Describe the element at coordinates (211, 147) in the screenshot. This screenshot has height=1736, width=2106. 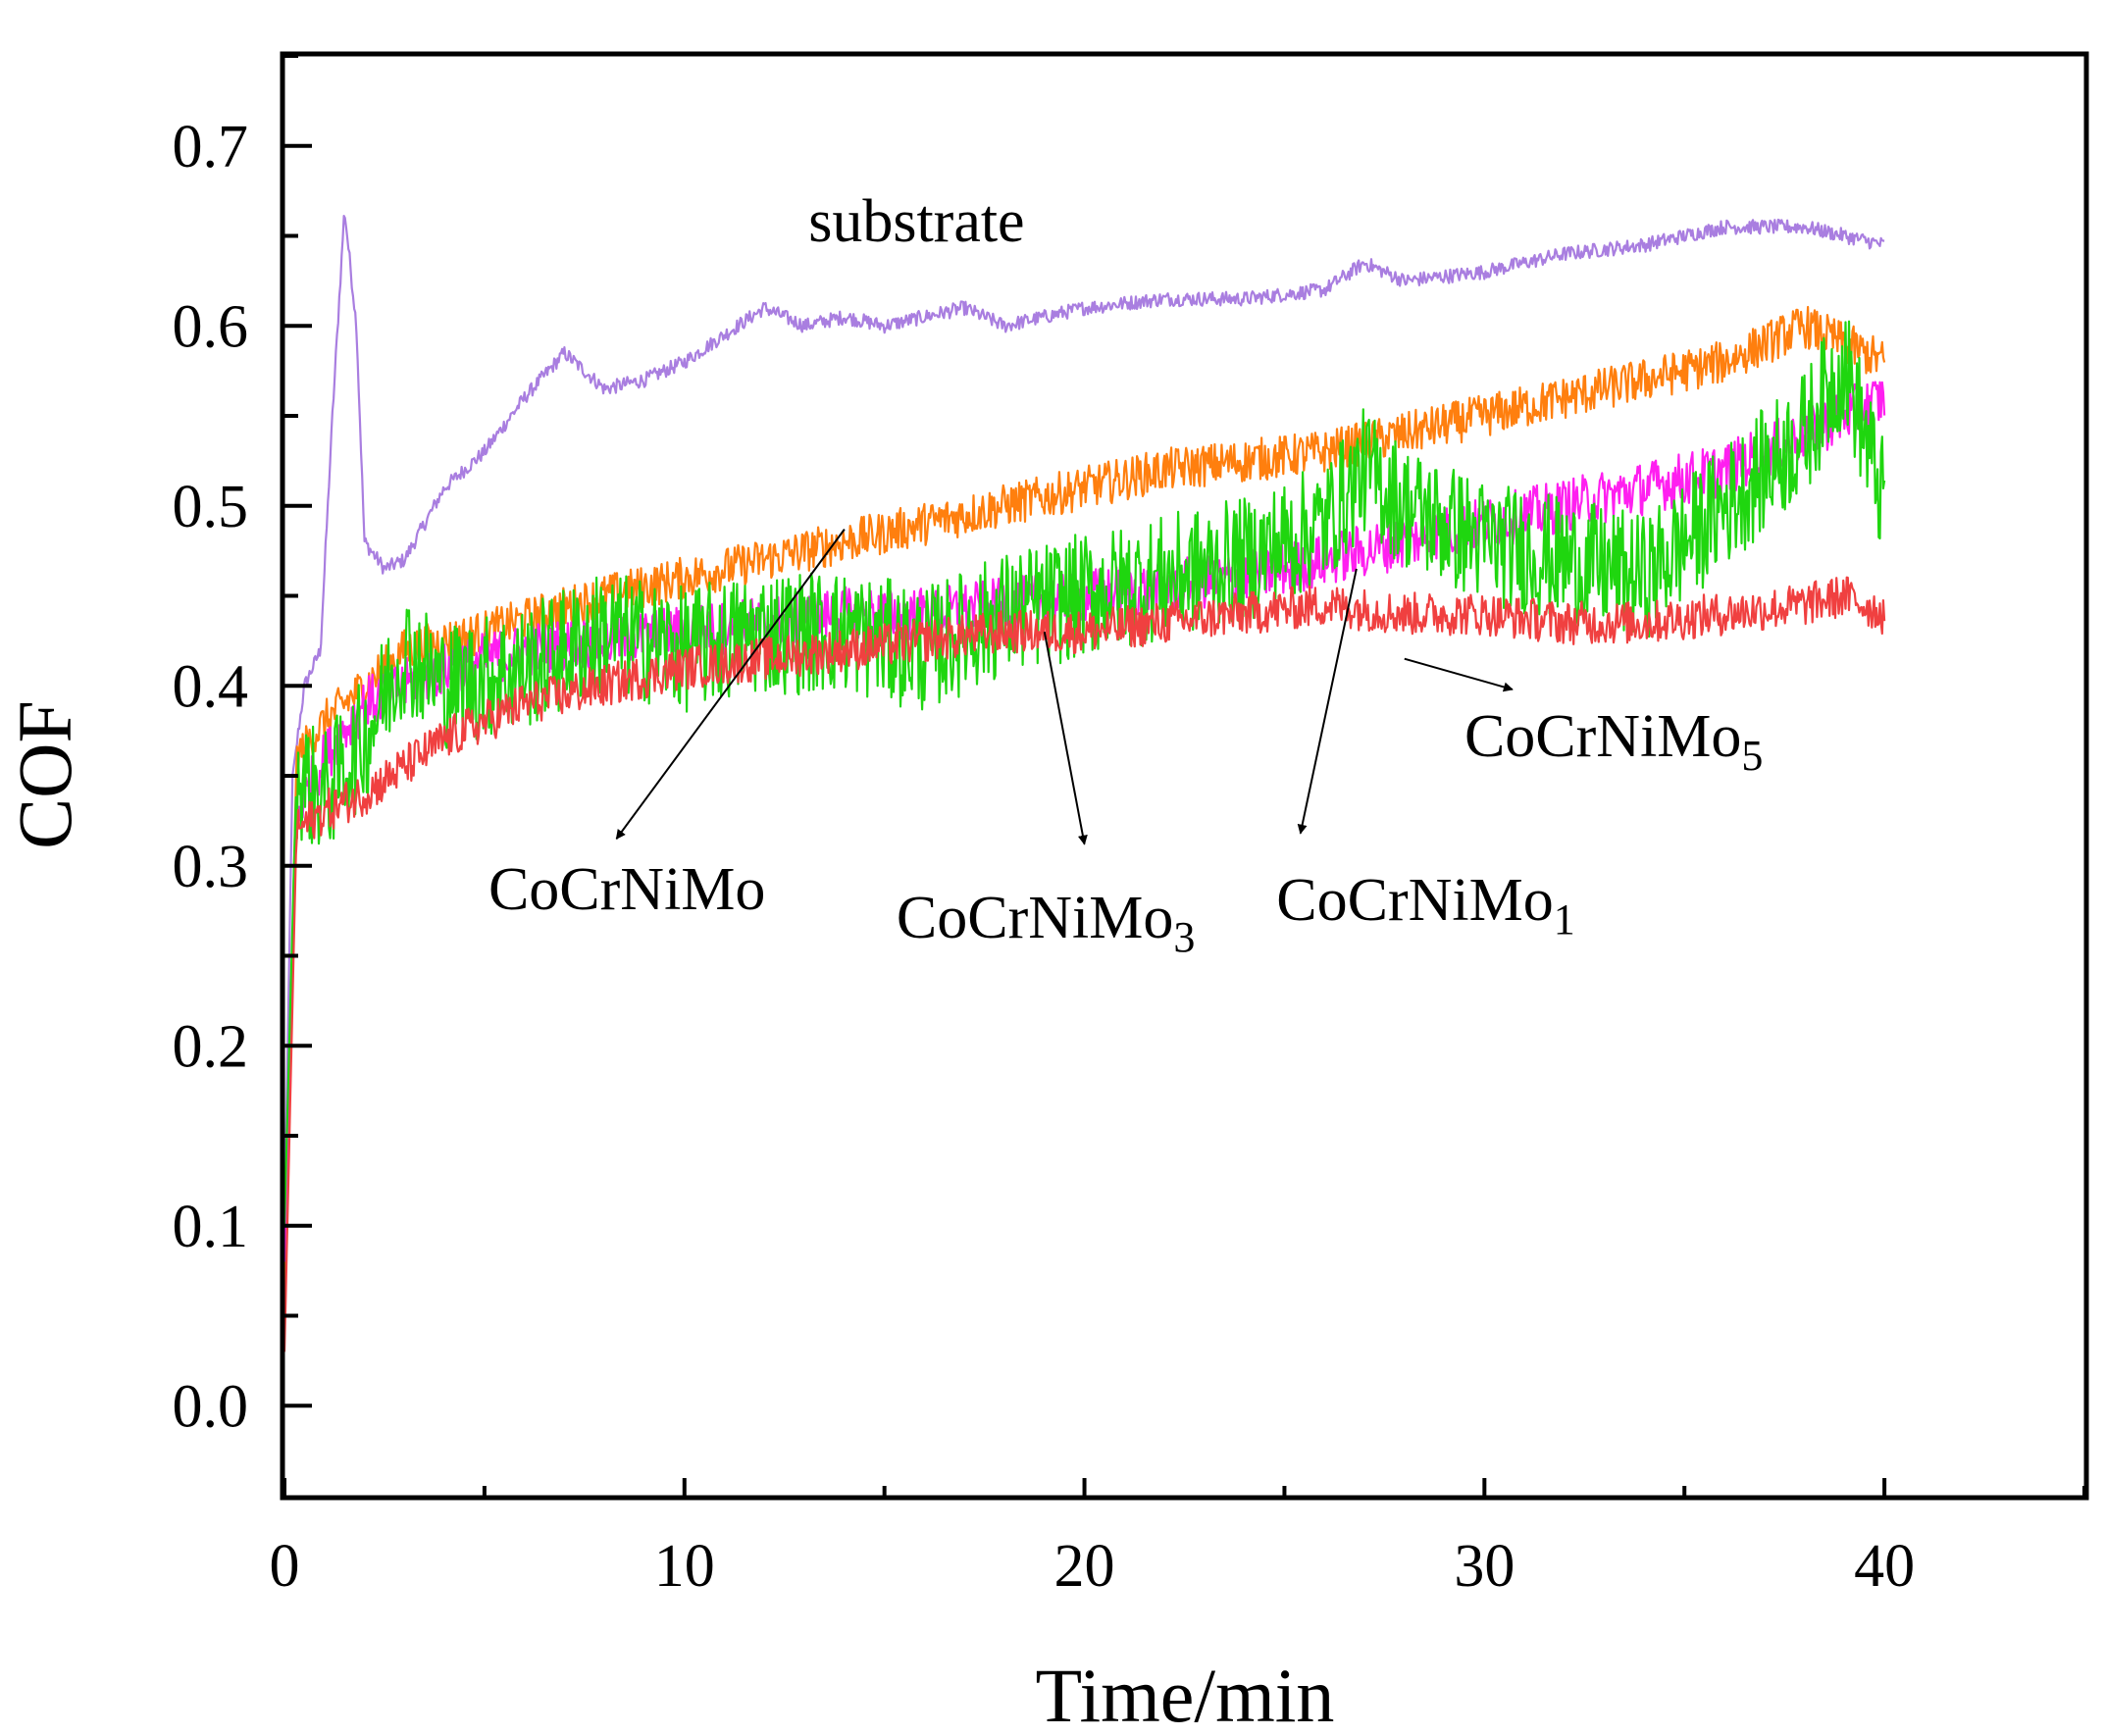
I see `y-tick-label: 0.7` at that location.